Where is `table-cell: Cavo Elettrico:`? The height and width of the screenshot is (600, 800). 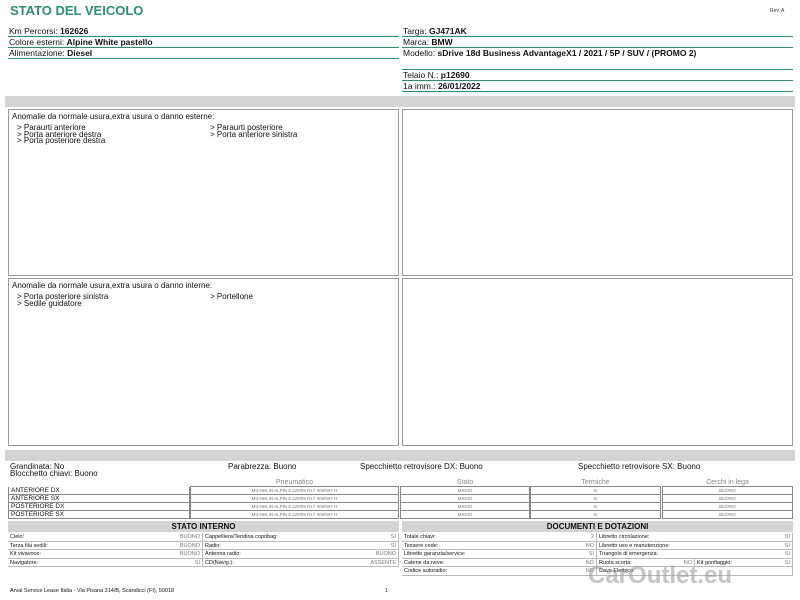 table-cell: Cavo Elettrico: is located at coordinates (695, 571).